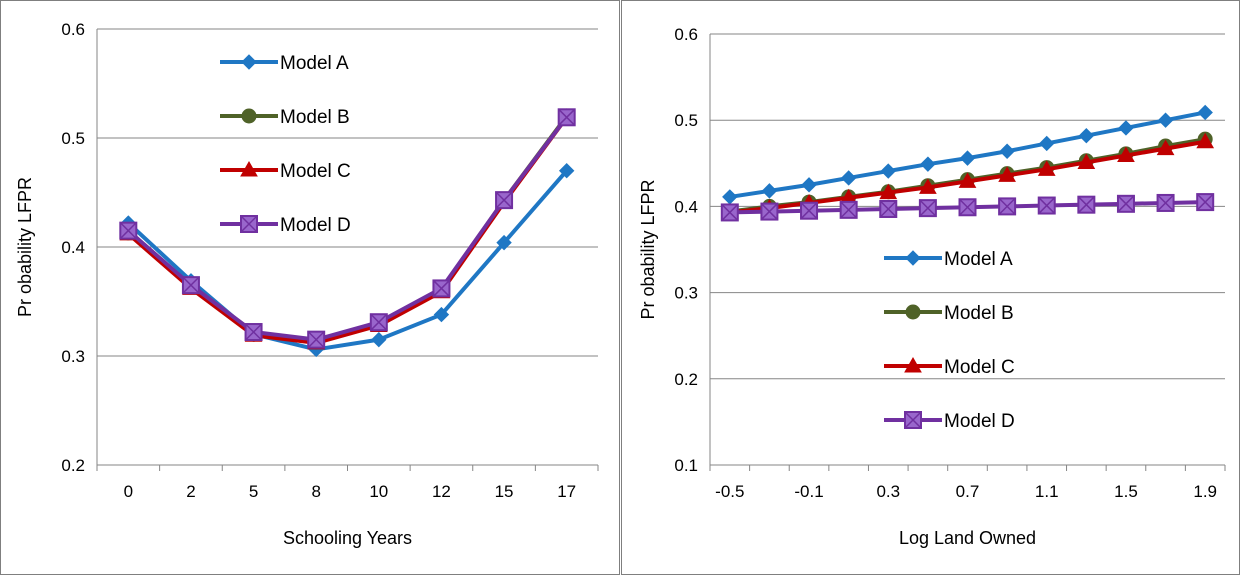  What do you see at coordinates (253, 491) in the screenshot?
I see `x-tick-label: 5` at bounding box center [253, 491].